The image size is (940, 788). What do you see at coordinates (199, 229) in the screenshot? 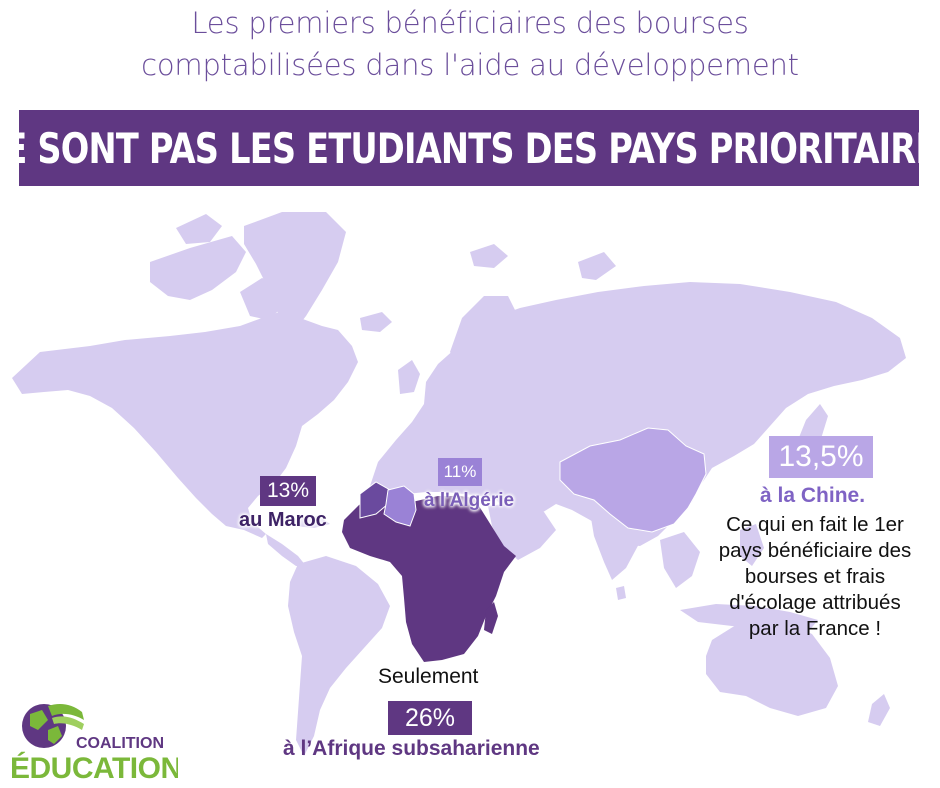
I see `ellesmere-island` at bounding box center [199, 229].